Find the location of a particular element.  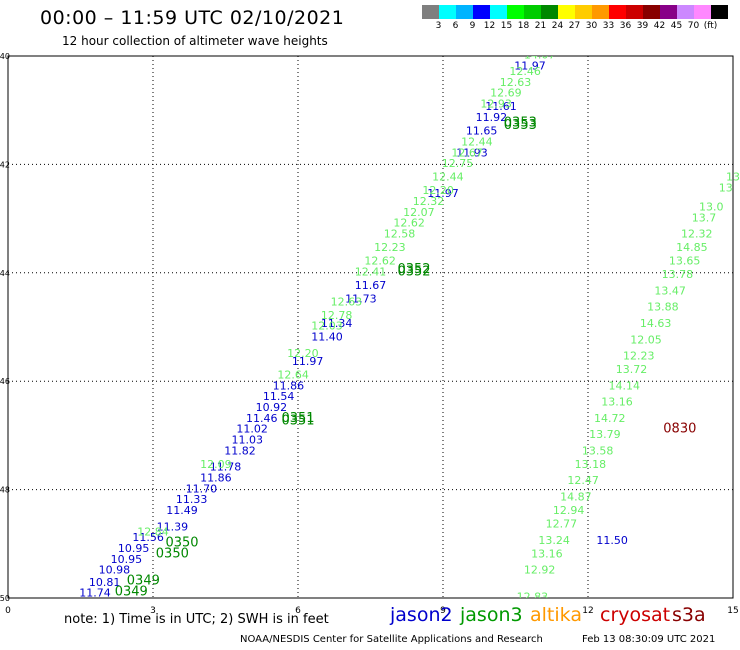

s3a-data-label: 12.78 is located at coordinates (337, 315).